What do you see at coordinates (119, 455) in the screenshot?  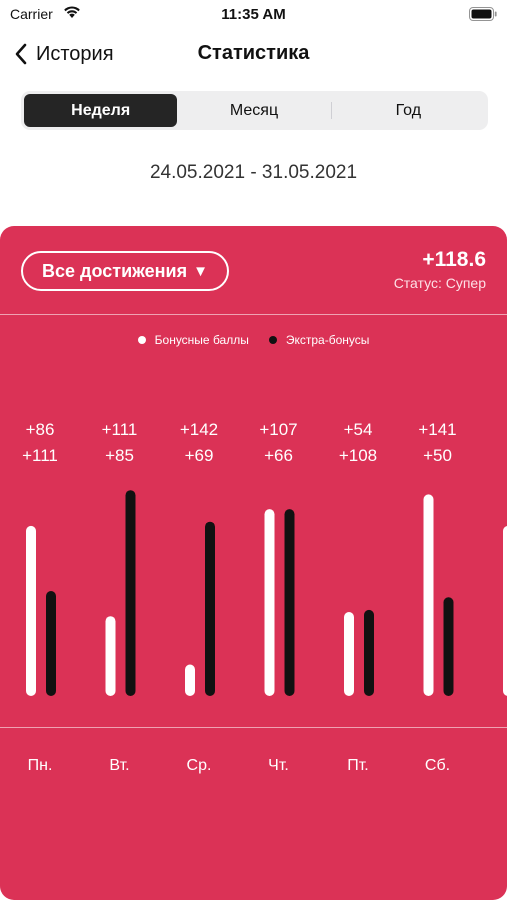 I see `extra-value-label: +85` at bounding box center [119, 455].